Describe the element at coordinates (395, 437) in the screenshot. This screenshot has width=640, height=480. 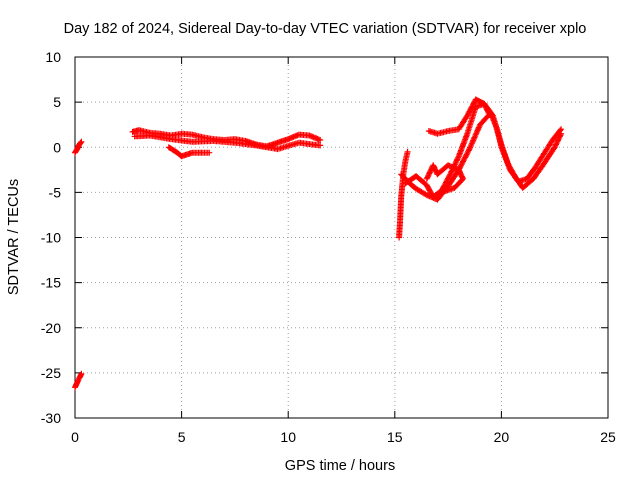
I see `x-tick-label: 15` at that location.